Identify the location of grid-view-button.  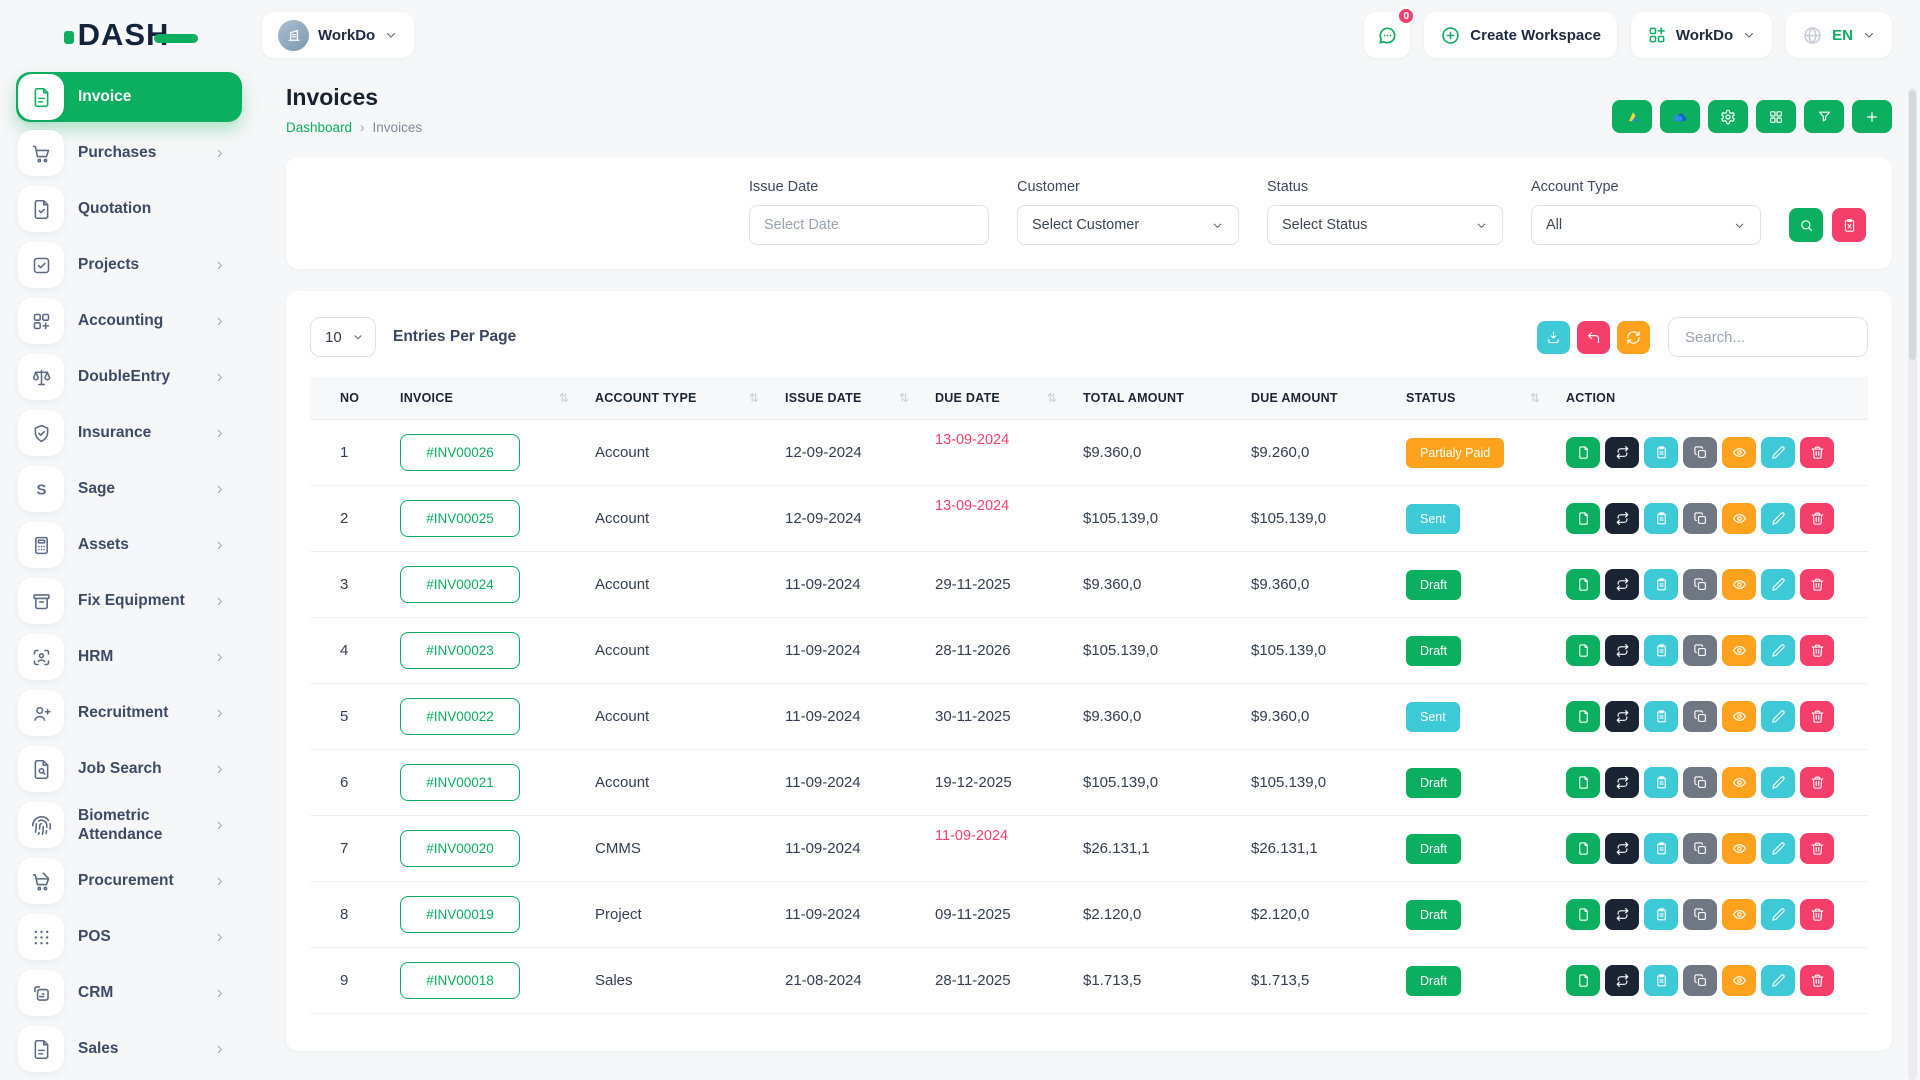
(1776, 116).